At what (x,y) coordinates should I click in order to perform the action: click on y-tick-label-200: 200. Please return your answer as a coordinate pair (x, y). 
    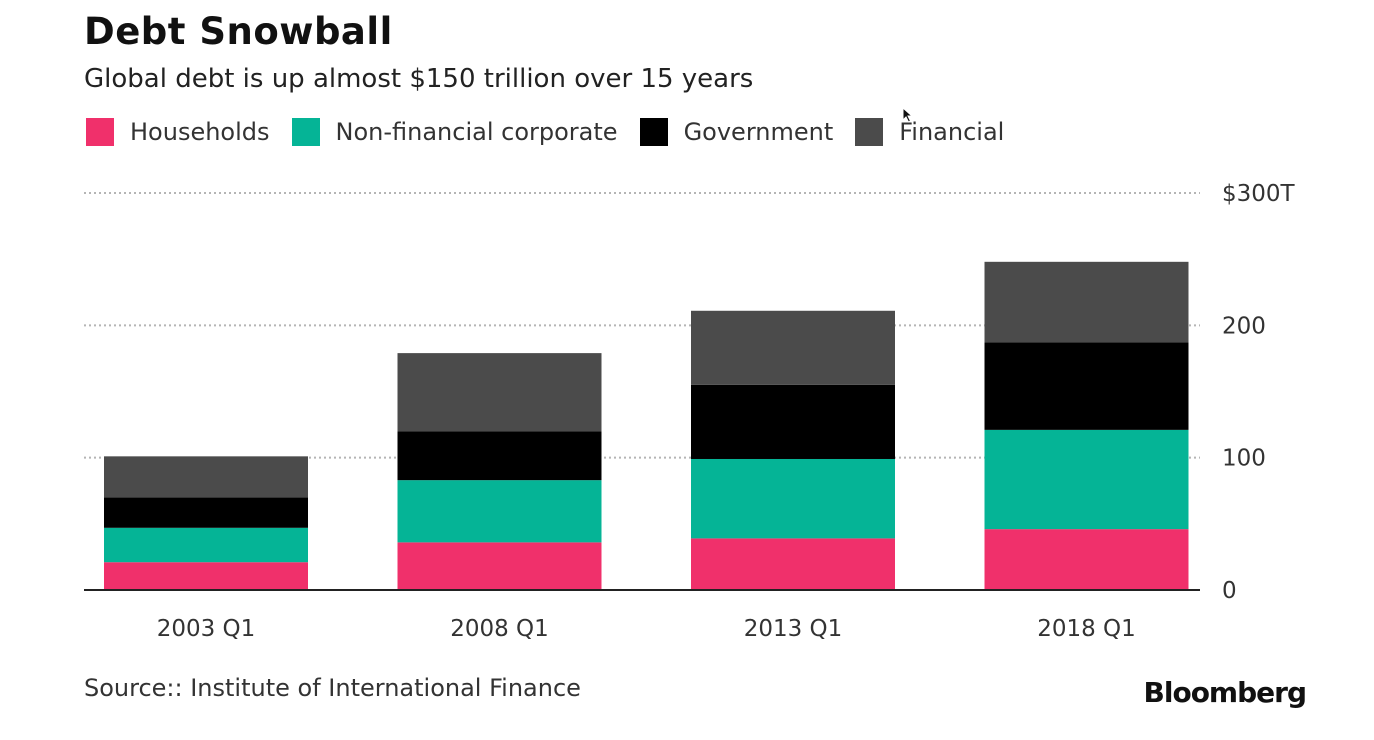
    Looking at the image, I should click on (1244, 326).